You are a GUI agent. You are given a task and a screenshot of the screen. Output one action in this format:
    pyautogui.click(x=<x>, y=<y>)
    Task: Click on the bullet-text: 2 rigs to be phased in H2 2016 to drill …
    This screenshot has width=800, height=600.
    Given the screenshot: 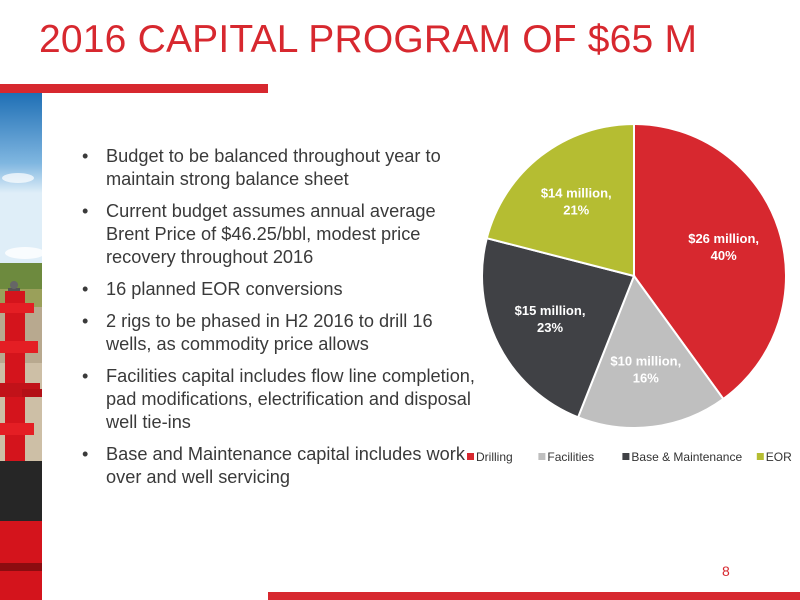 What is the action you would take?
    pyautogui.click(x=269, y=332)
    